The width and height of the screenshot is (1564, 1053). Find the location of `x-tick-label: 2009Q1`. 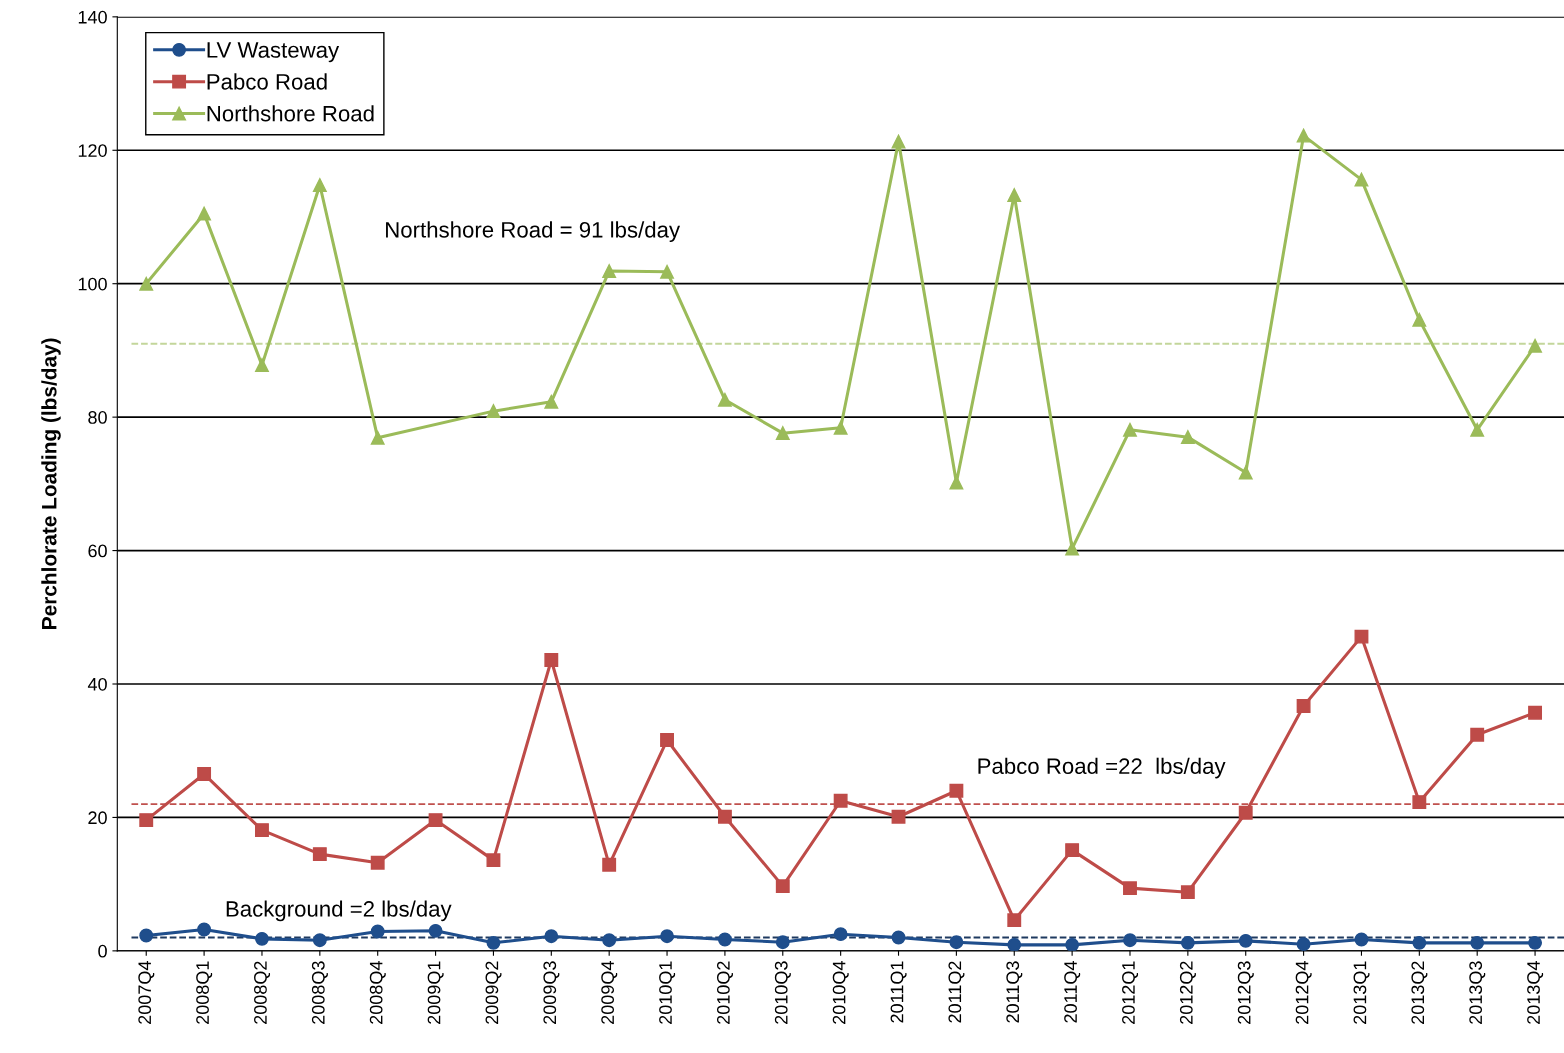

x-tick-label: 2009Q1 is located at coordinates (435, 992).